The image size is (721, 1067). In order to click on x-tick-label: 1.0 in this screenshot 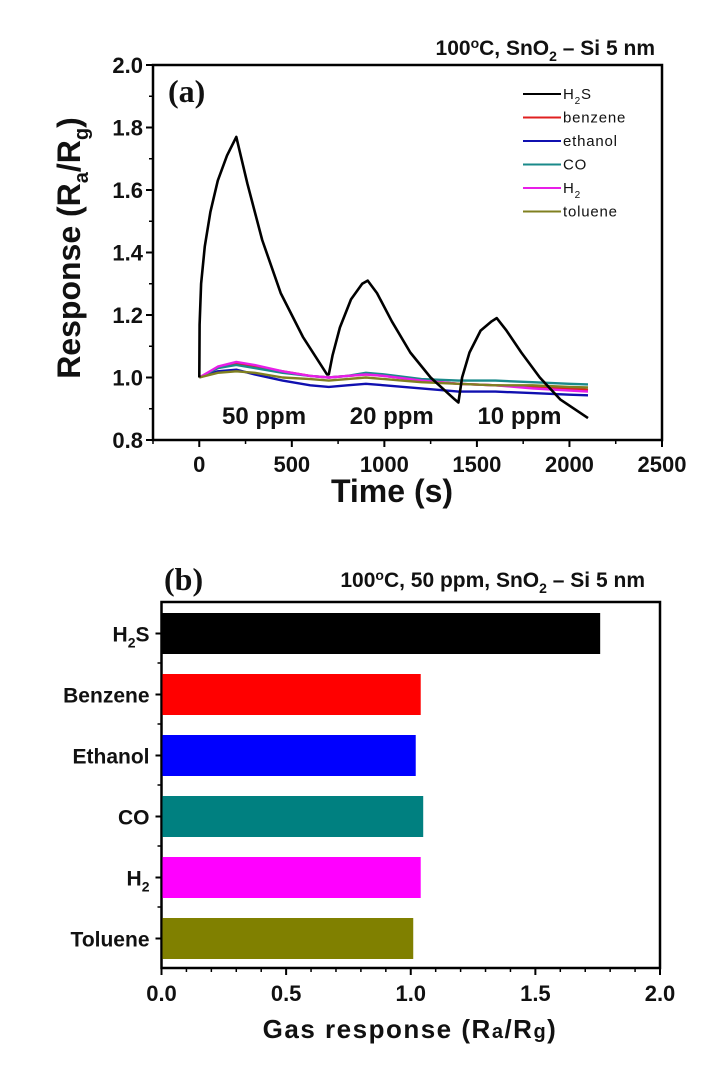, I will do `click(410, 993)`.